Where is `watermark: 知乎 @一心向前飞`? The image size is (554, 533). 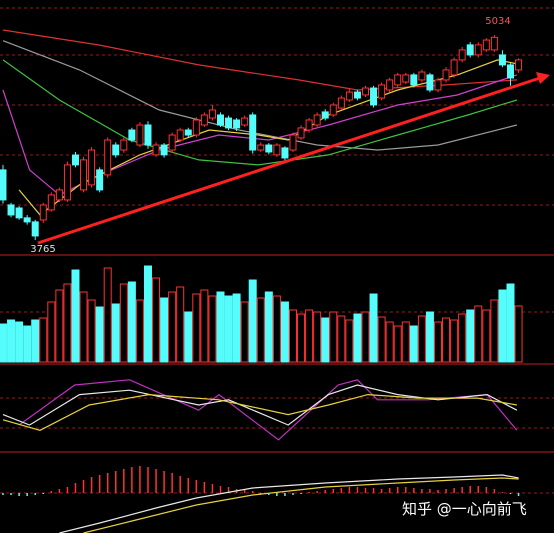
watermark: 知乎 @一心向前飞 is located at coordinates (464, 509).